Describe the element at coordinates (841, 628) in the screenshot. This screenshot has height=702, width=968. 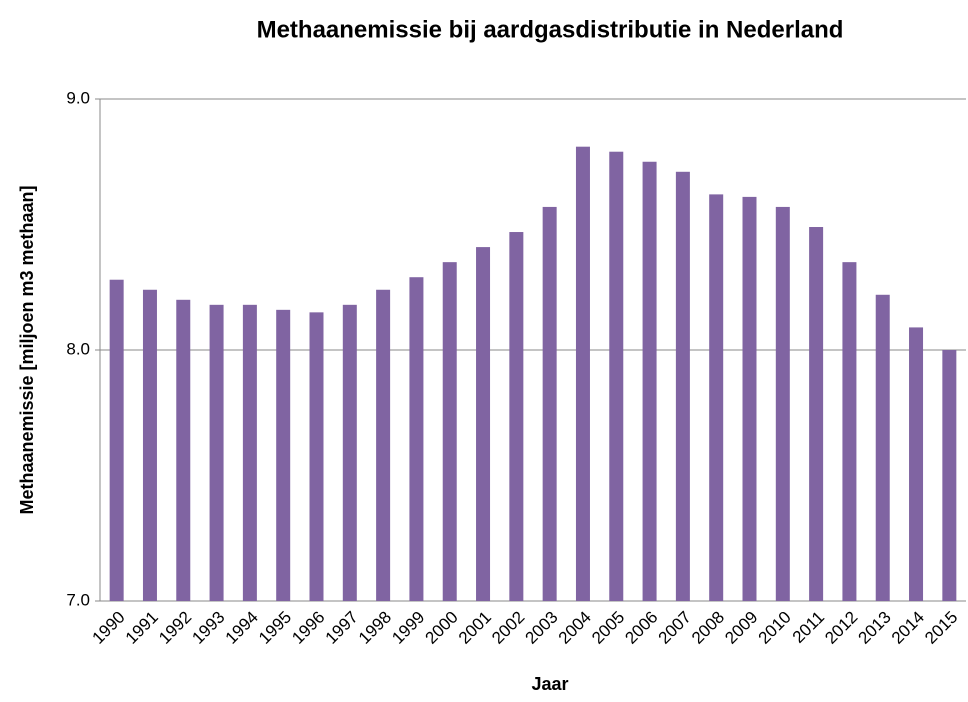
I see `x-tick-label: 2012` at that location.